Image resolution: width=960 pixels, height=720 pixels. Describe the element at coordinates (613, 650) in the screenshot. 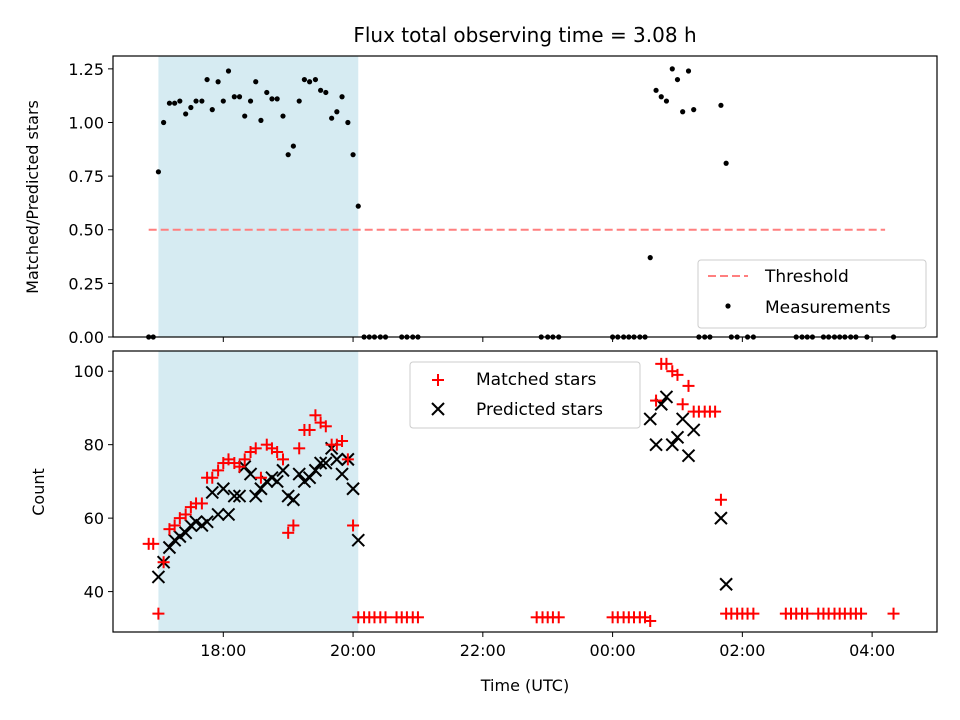

I see `x-tick-label: 00:00` at that location.